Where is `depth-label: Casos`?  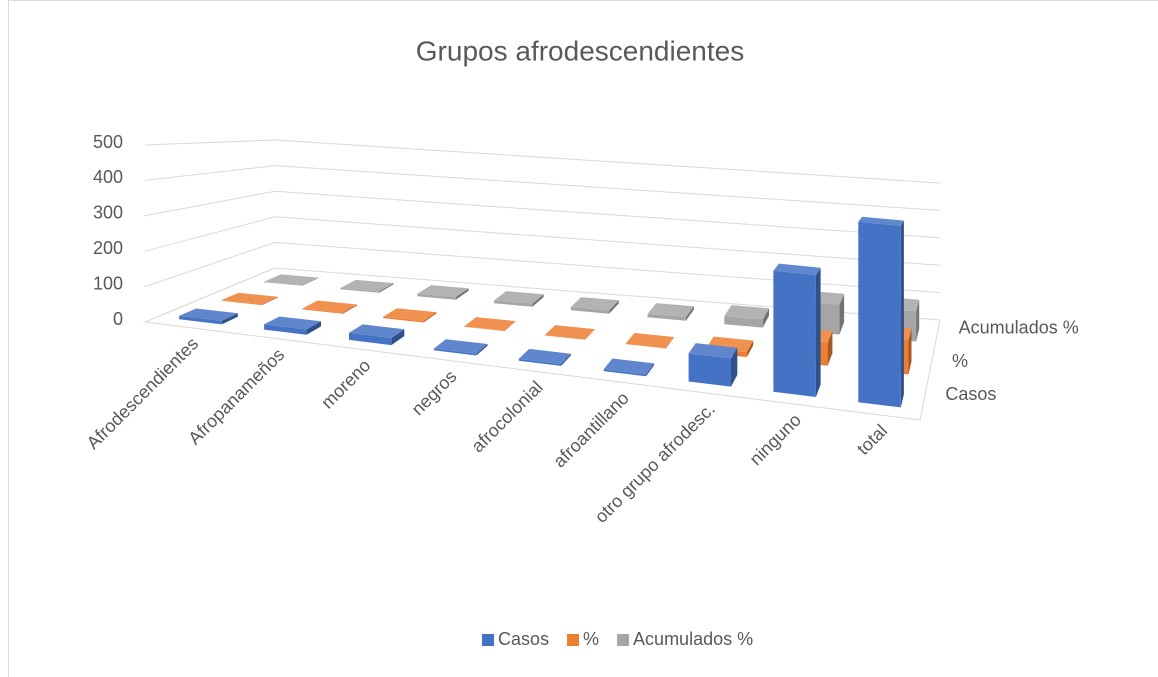 depth-label: Casos is located at coordinates (970, 394).